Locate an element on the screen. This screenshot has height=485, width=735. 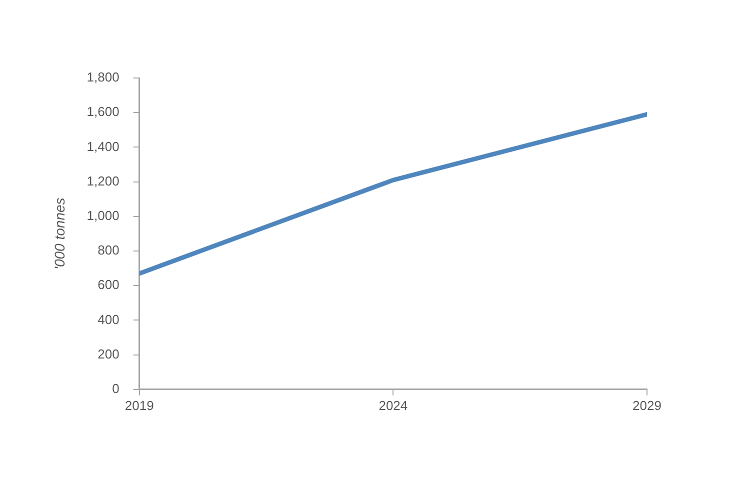
y-tick-label: 600 is located at coordinates (109, 284).